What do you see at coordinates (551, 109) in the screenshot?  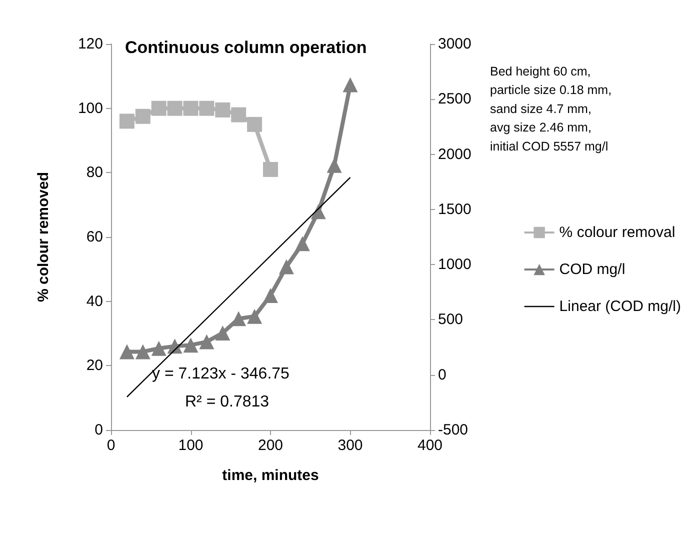 I see `text: Bed height 60 cm, particle size 0.18 mm, sand size 4.7 mm, avg size 2.46 mm, initial COD 5557 mg/l` at bounding box center [551, 109].